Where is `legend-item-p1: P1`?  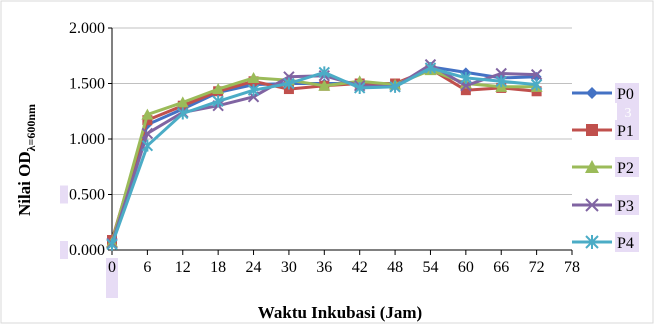
legend-item-p1: P1 is located at coordinates (605, 130).